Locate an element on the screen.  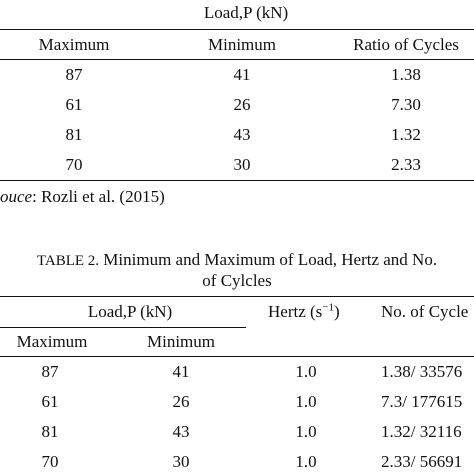
table2-cell: 61 is located at coordinates (50, 401).